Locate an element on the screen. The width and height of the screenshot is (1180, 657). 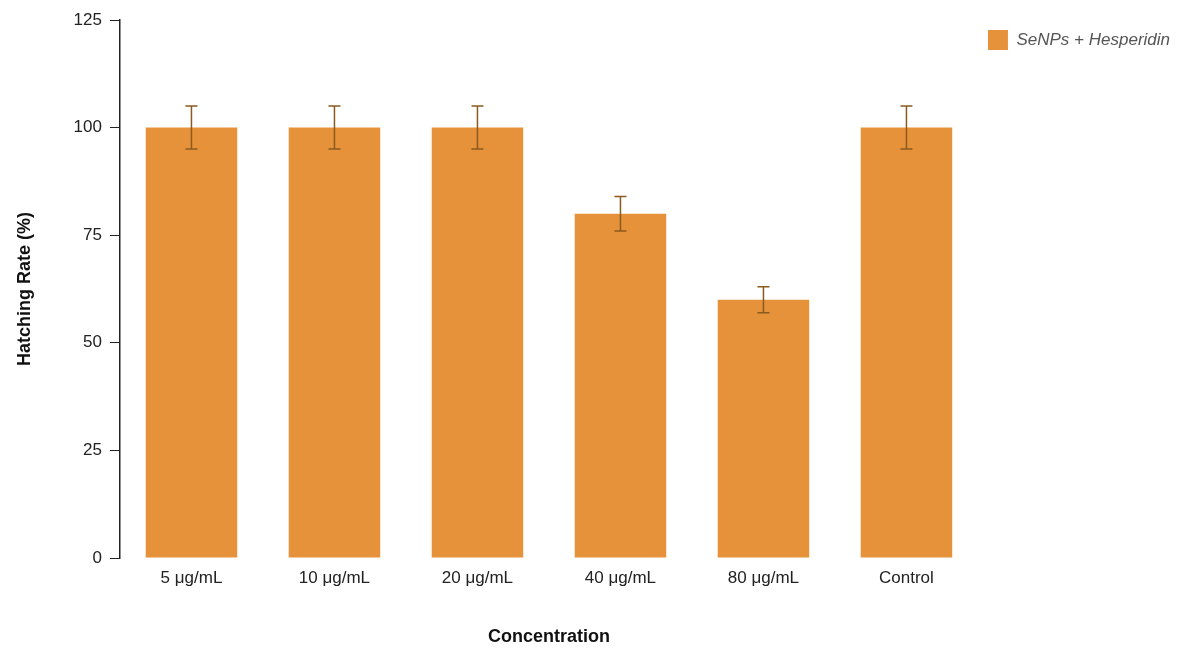
x-tick-label: 40 μg/mL is located at coordinates (620, 577).